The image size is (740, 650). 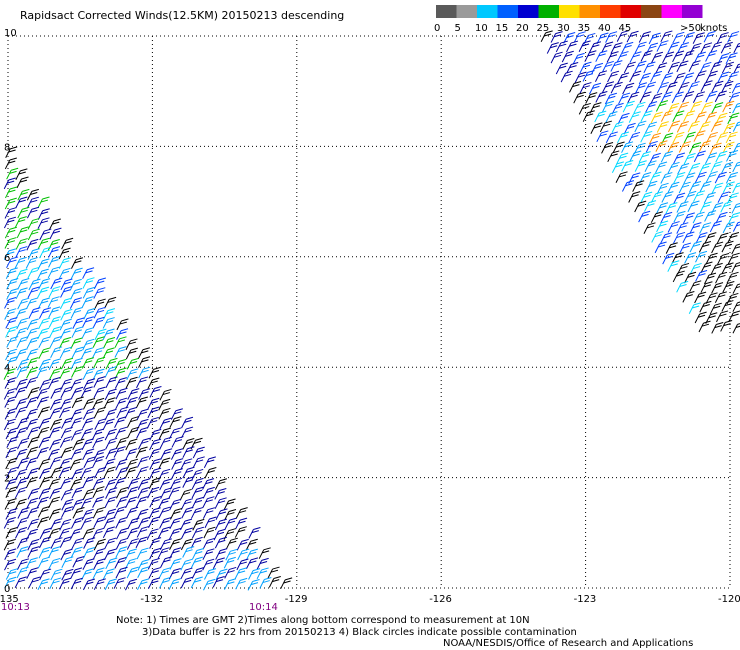 I want to click on legend-swatch, so click(x=507, y=11).